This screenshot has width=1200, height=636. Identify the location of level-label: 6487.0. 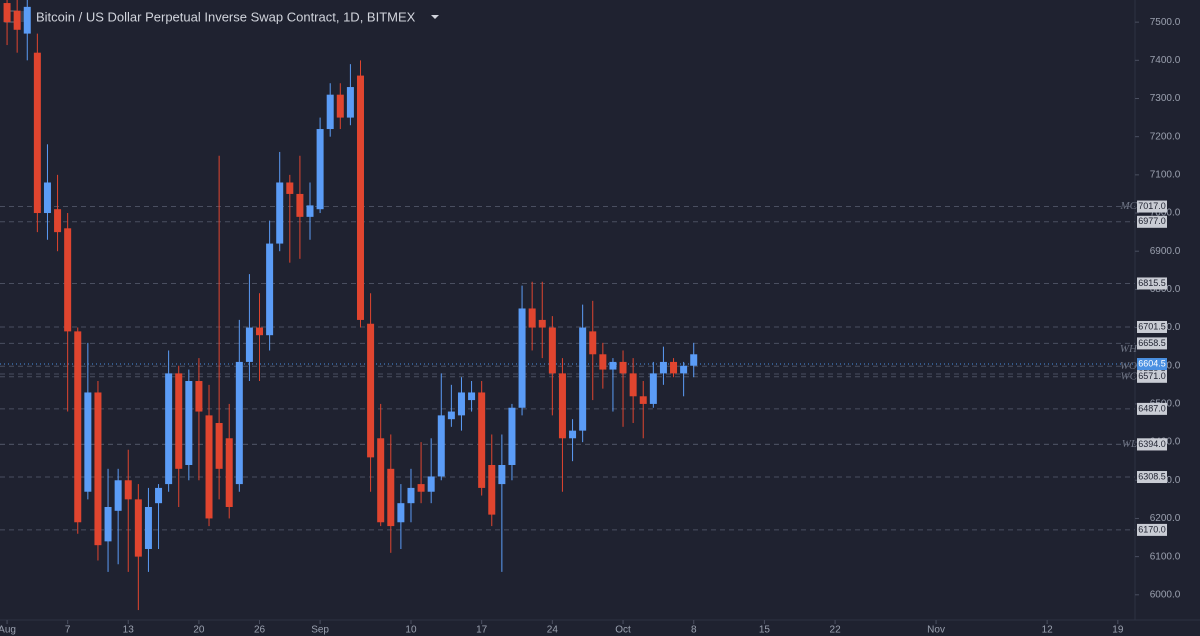
(1152, 408).